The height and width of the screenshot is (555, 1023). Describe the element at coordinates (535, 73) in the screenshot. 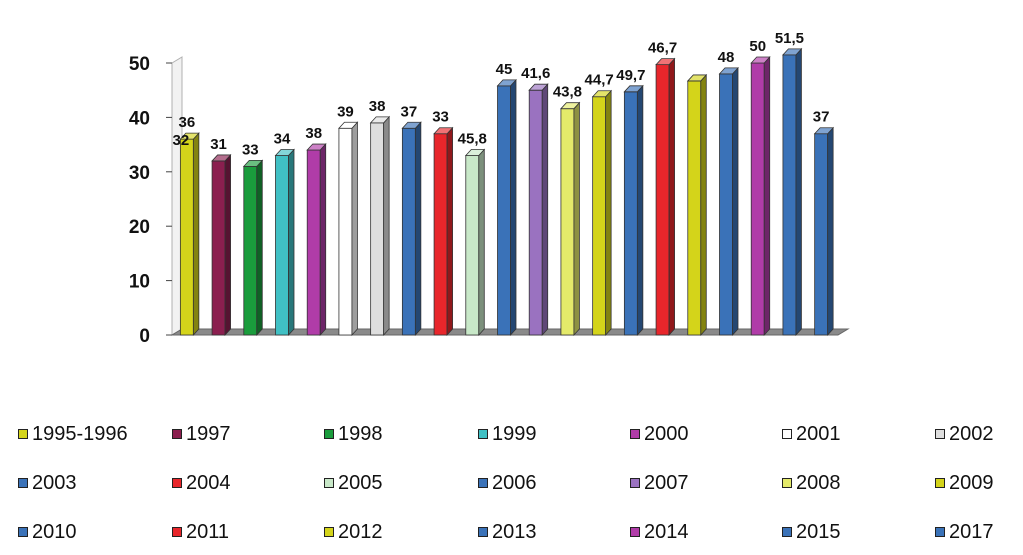

I see `data-label: 41,6` at that location.